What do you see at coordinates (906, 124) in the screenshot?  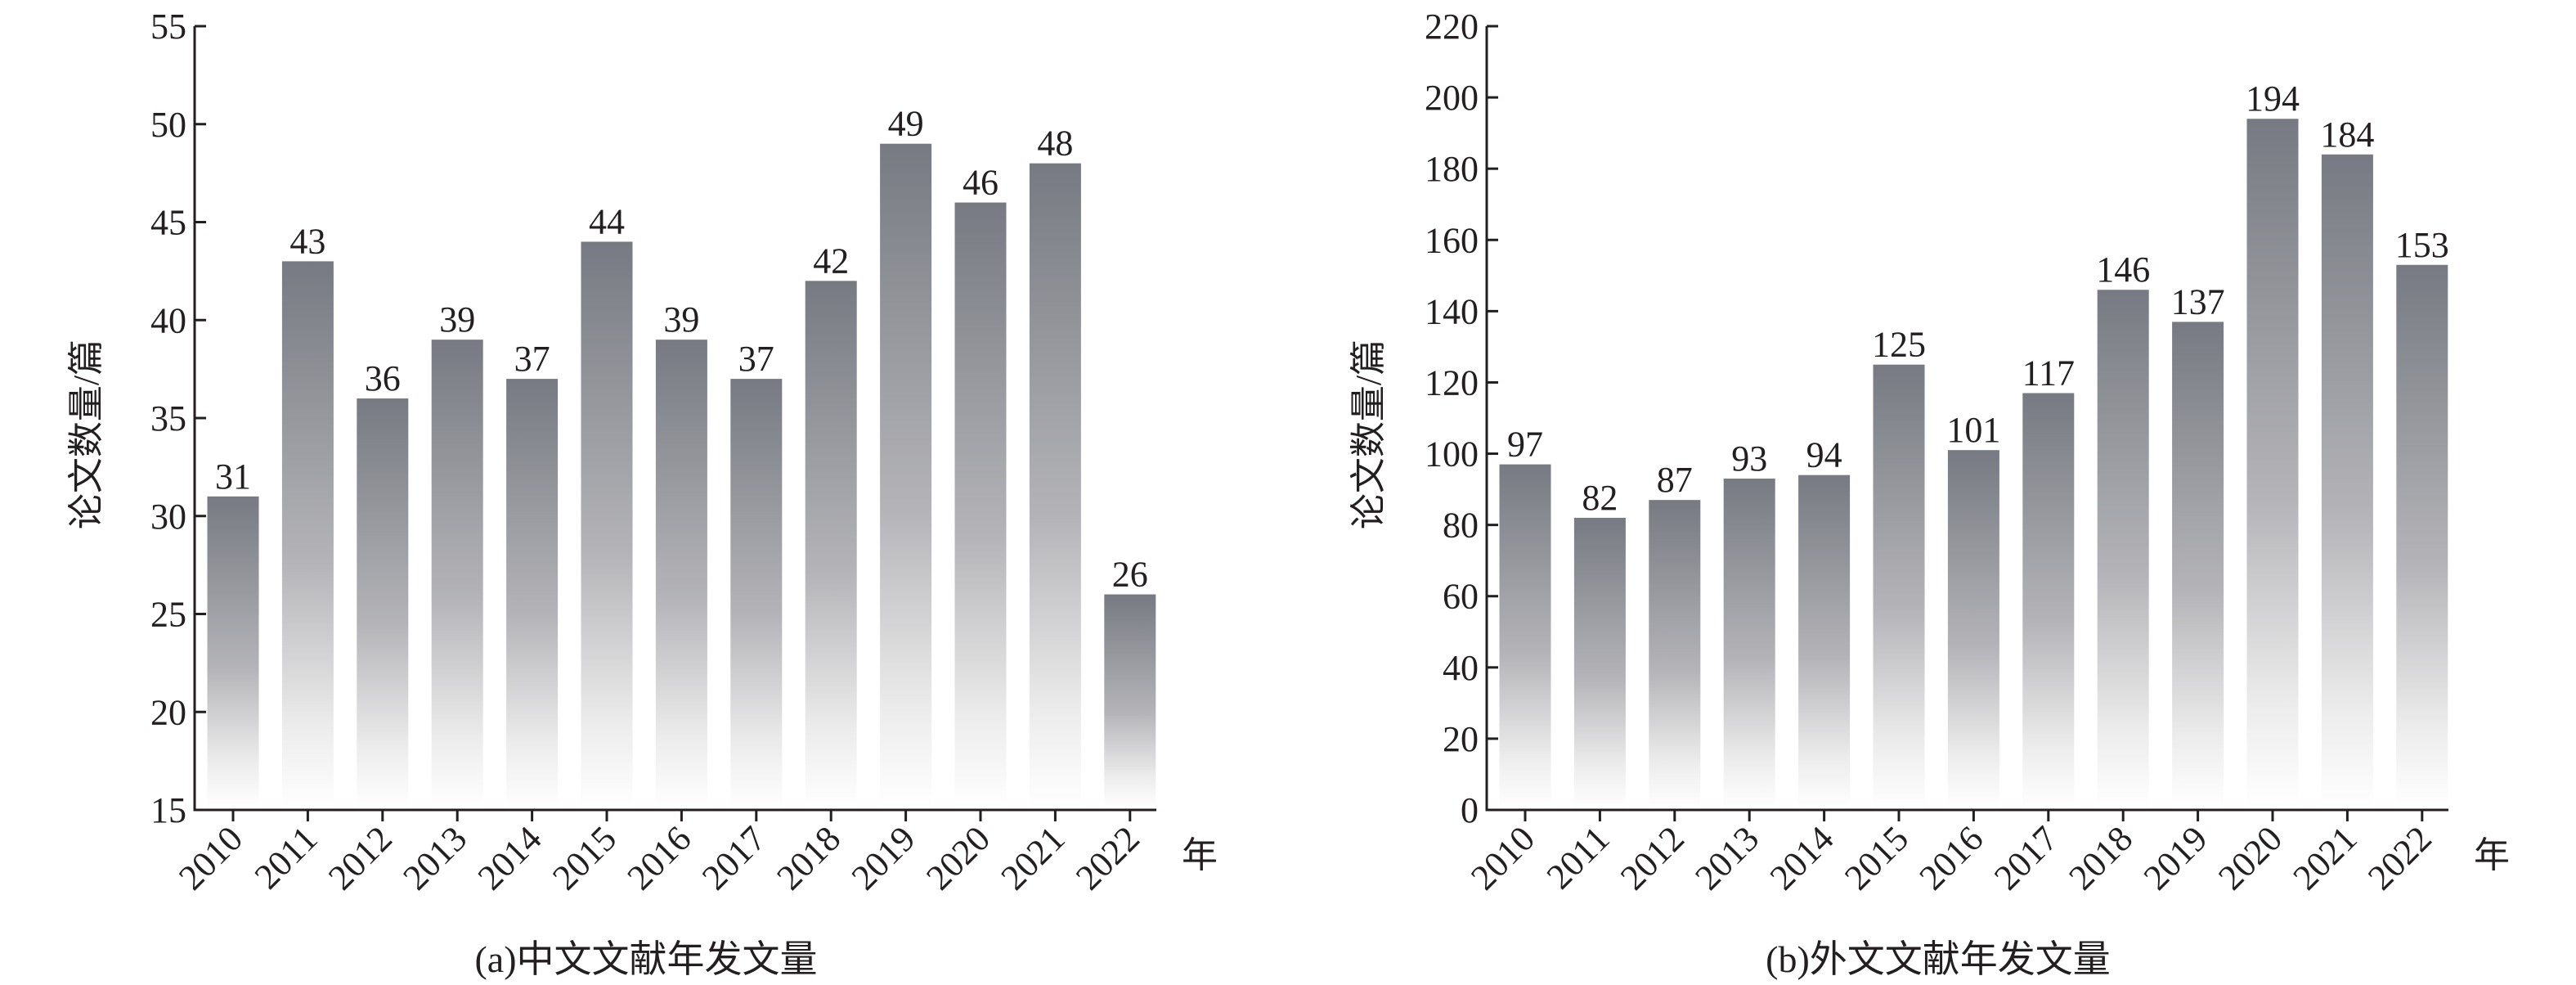 I see `data-label-2019: 49` at bounding box center [906, 124].